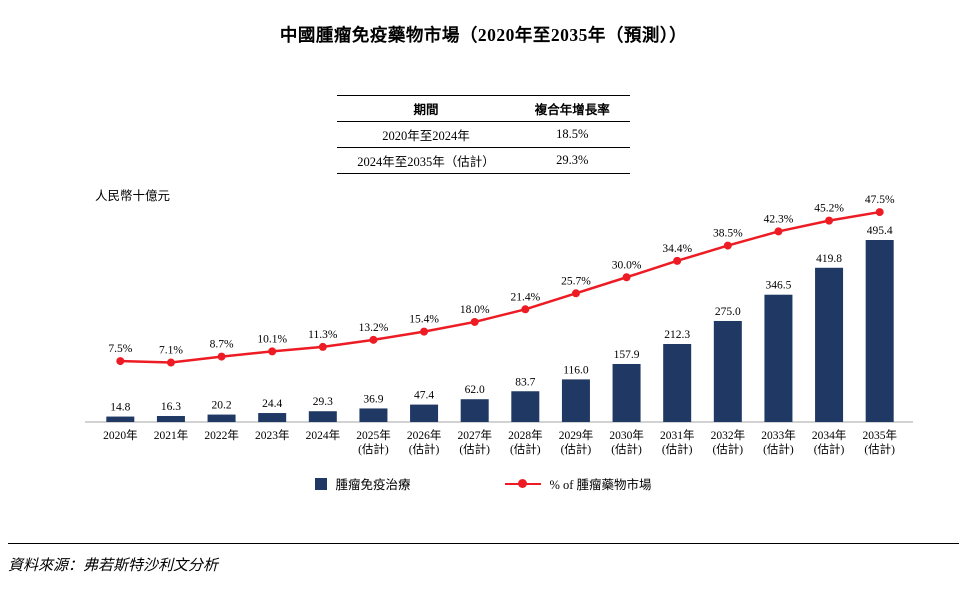 The height and width of the screenshot is (595, 967). I want to click on line-value-label: 45.2%, so click(829, 209).